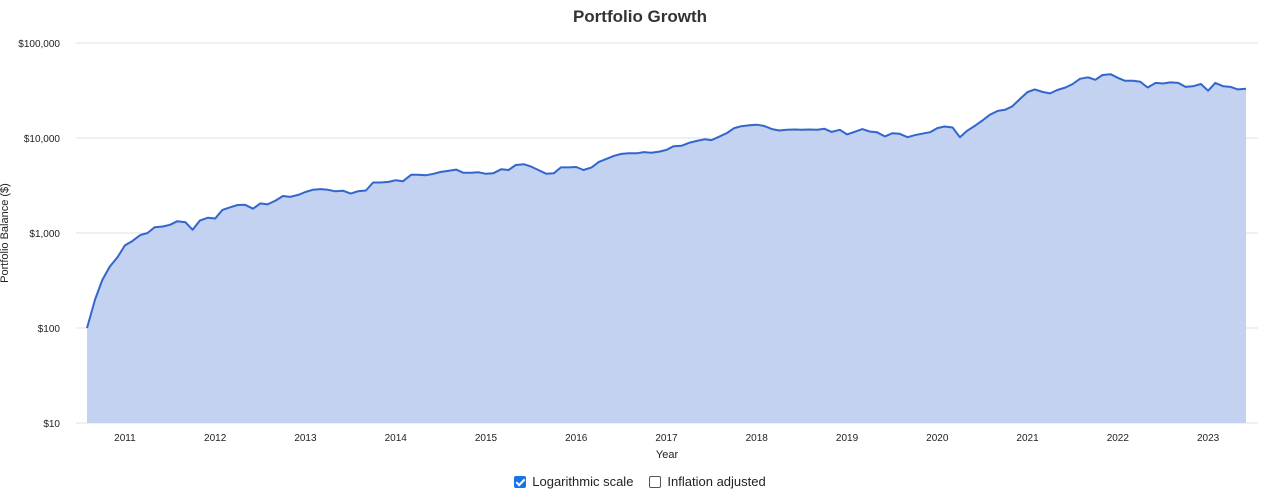 The width and height of the screenshot is (1280, 504). What do you see at coordinates (125, 438) in the screenshot?
I see `x-tick-label: 2011` at bounding box center [125, 438].